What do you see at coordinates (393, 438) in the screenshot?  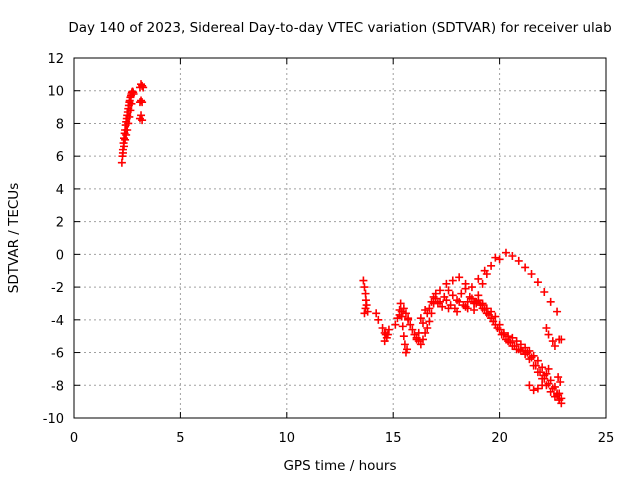 I see `x-tick-label: 15` at bounding box center [393, 438].